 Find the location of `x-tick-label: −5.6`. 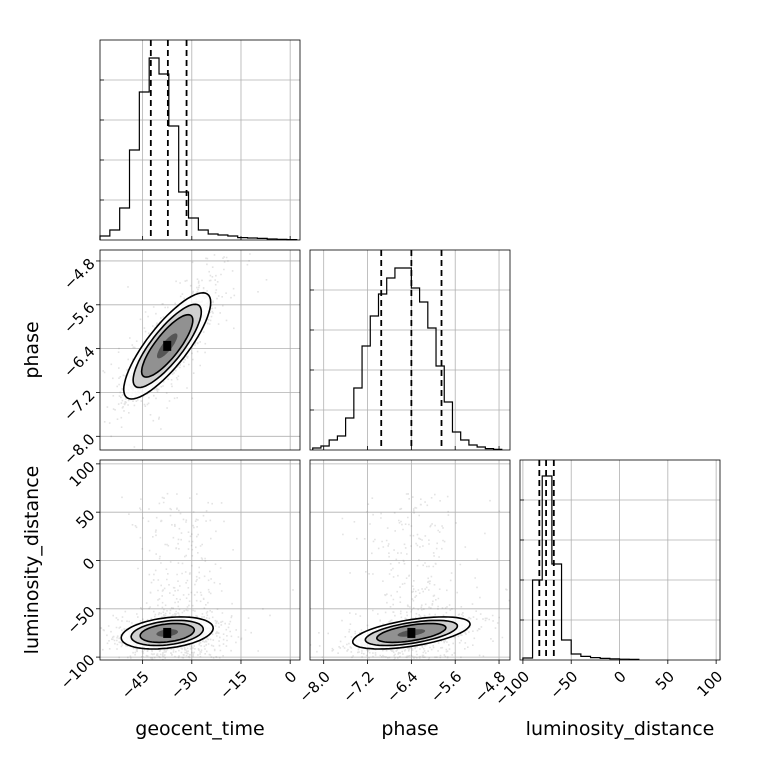

x-tick-label: −5.6 is located at coordinates (446, 687).